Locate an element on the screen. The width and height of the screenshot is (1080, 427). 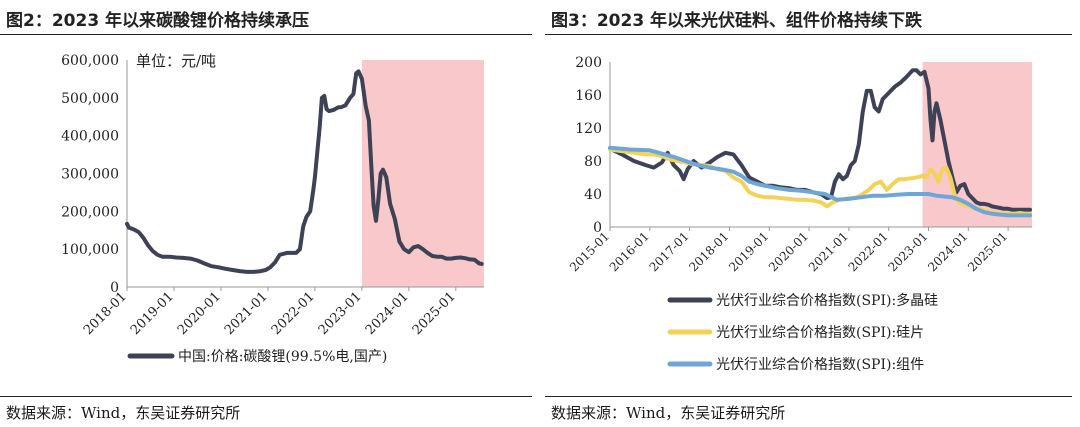
legend-label-1: 光伏行业综合价格指数(SPI):硅片 is located at coordinates (820, 333).